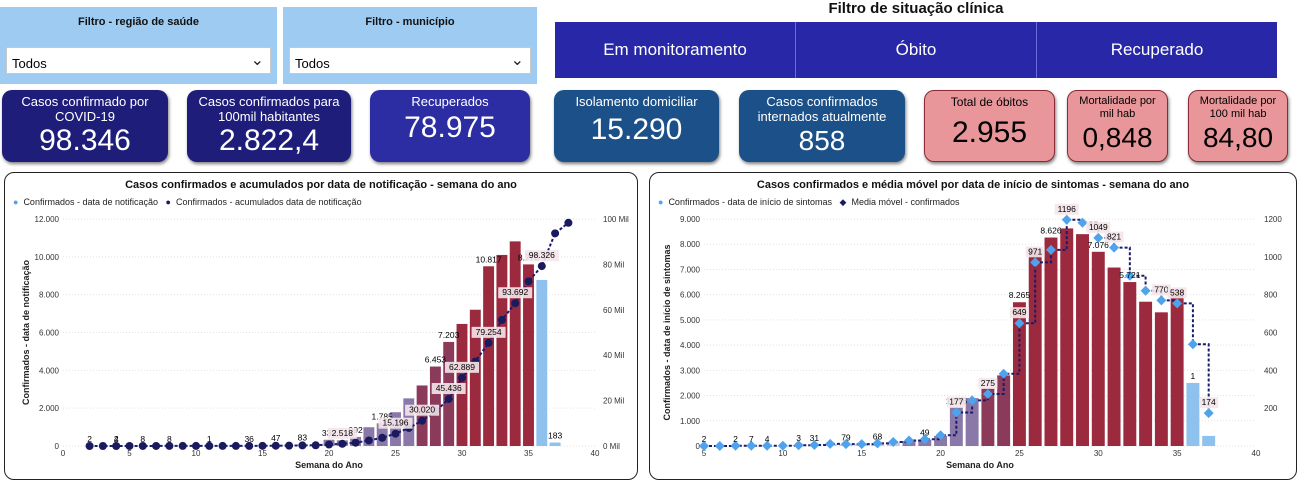 This screenshot has width=1303, height=486. Describe the element at coordinates (636, 126) in the screenshot. I see `card-home-isolation: Isolamento domiciliar 15.290` at that location.